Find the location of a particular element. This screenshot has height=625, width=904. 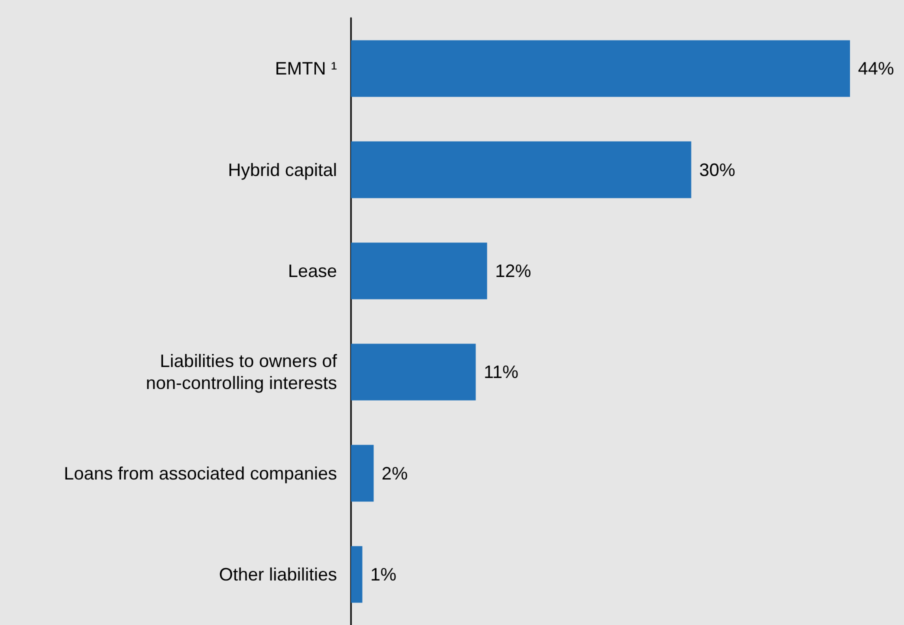

y-tick-label: Hybrid capital is located at coordinates (282, 170).